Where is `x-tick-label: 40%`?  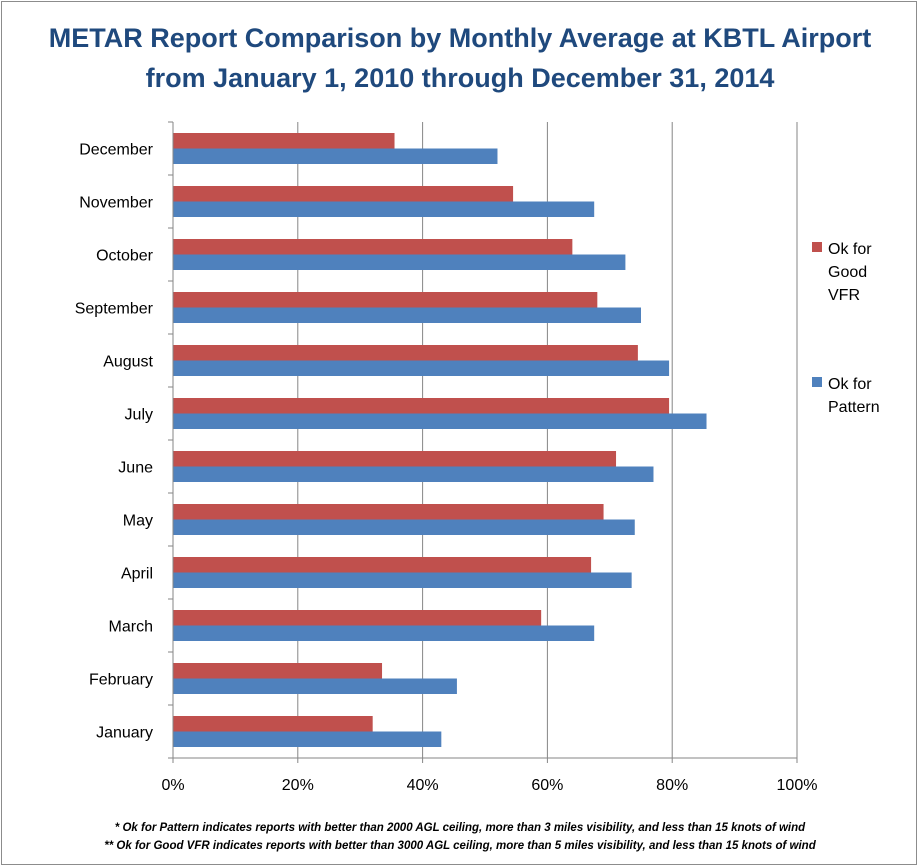
x-tick-label: 40% is located at coordinates (423, 785).